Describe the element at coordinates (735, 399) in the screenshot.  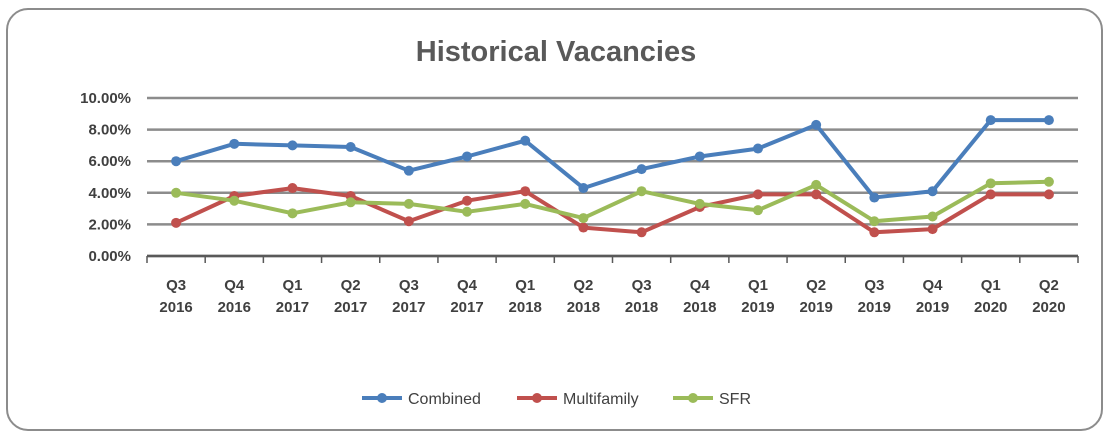
I see `legend-label: SFR` at that location.